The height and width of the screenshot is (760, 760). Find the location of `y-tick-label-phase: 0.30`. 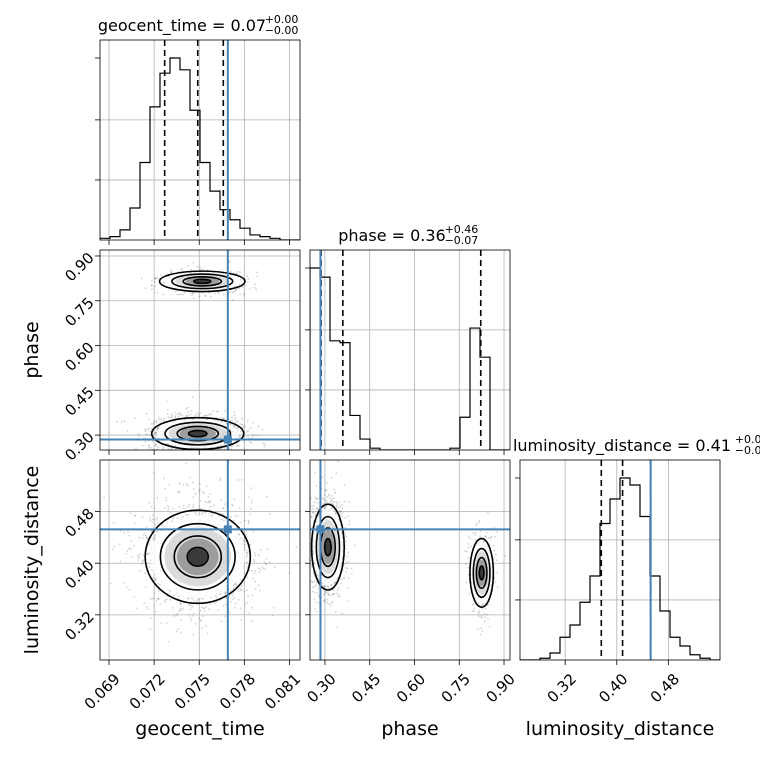

y-tick-label-phase: 0.30 is located at coordinates (79, 446).